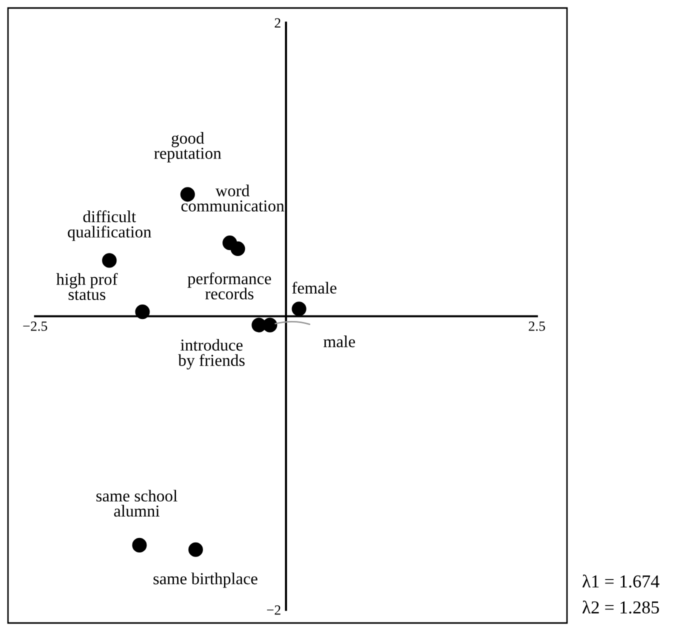  What do you see at coordinates (230, 286) in the screenshot?
I see `annotation: performance records` at bounding box center [230, 286].